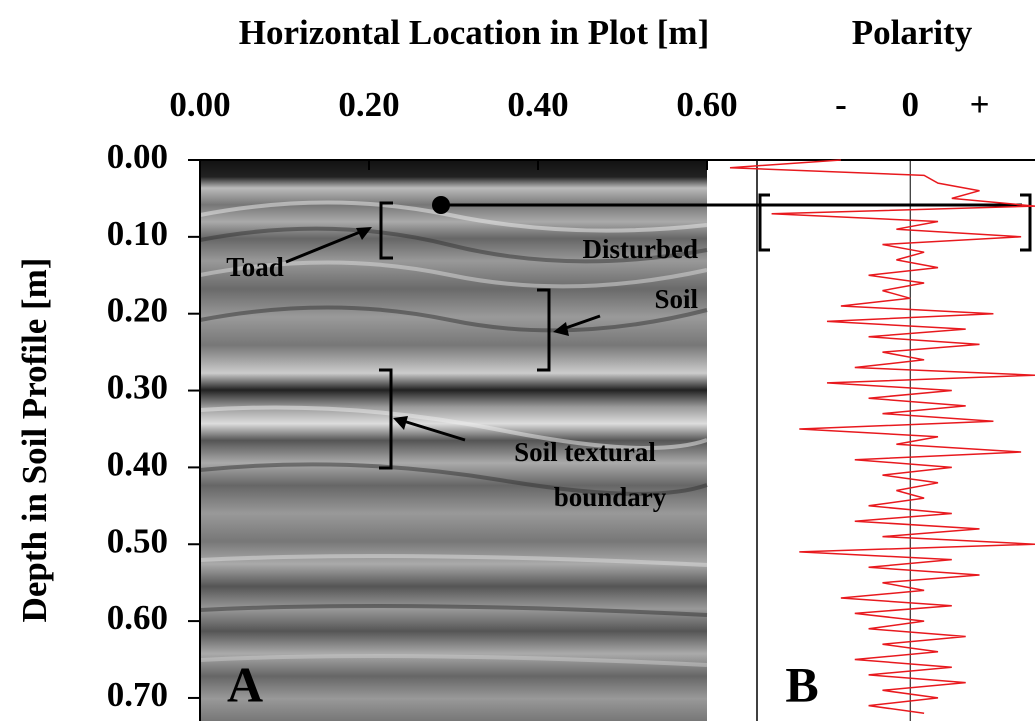  Describe the element at coordinates (137, 617) in the screenshot. I see `y-tick-label: 0.60` at that location.